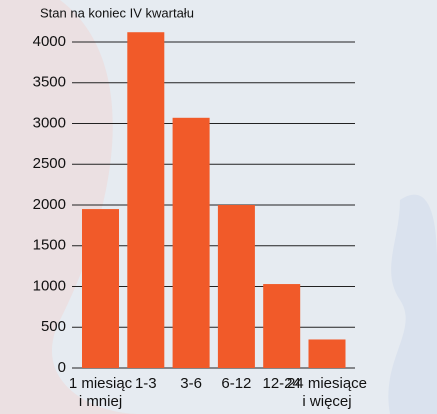  What do you see at coordinates (101, 383) in the screenshot?
I see `x-tick-label-line: 1 miesiąc` at bounding box center [101, 383].